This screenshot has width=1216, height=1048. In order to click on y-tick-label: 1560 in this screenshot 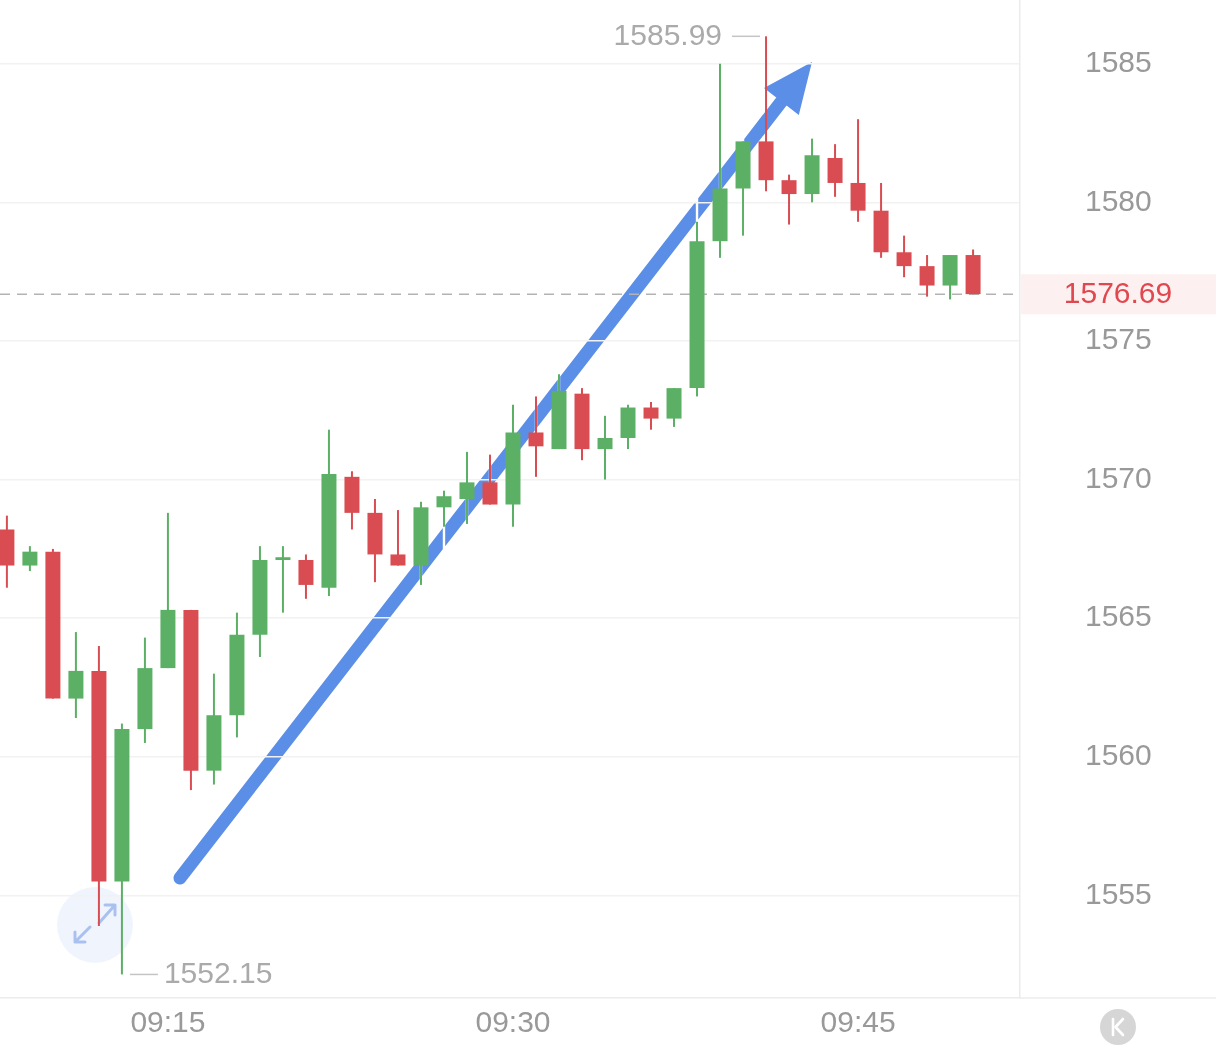, I will do `click(1118, 755)`.